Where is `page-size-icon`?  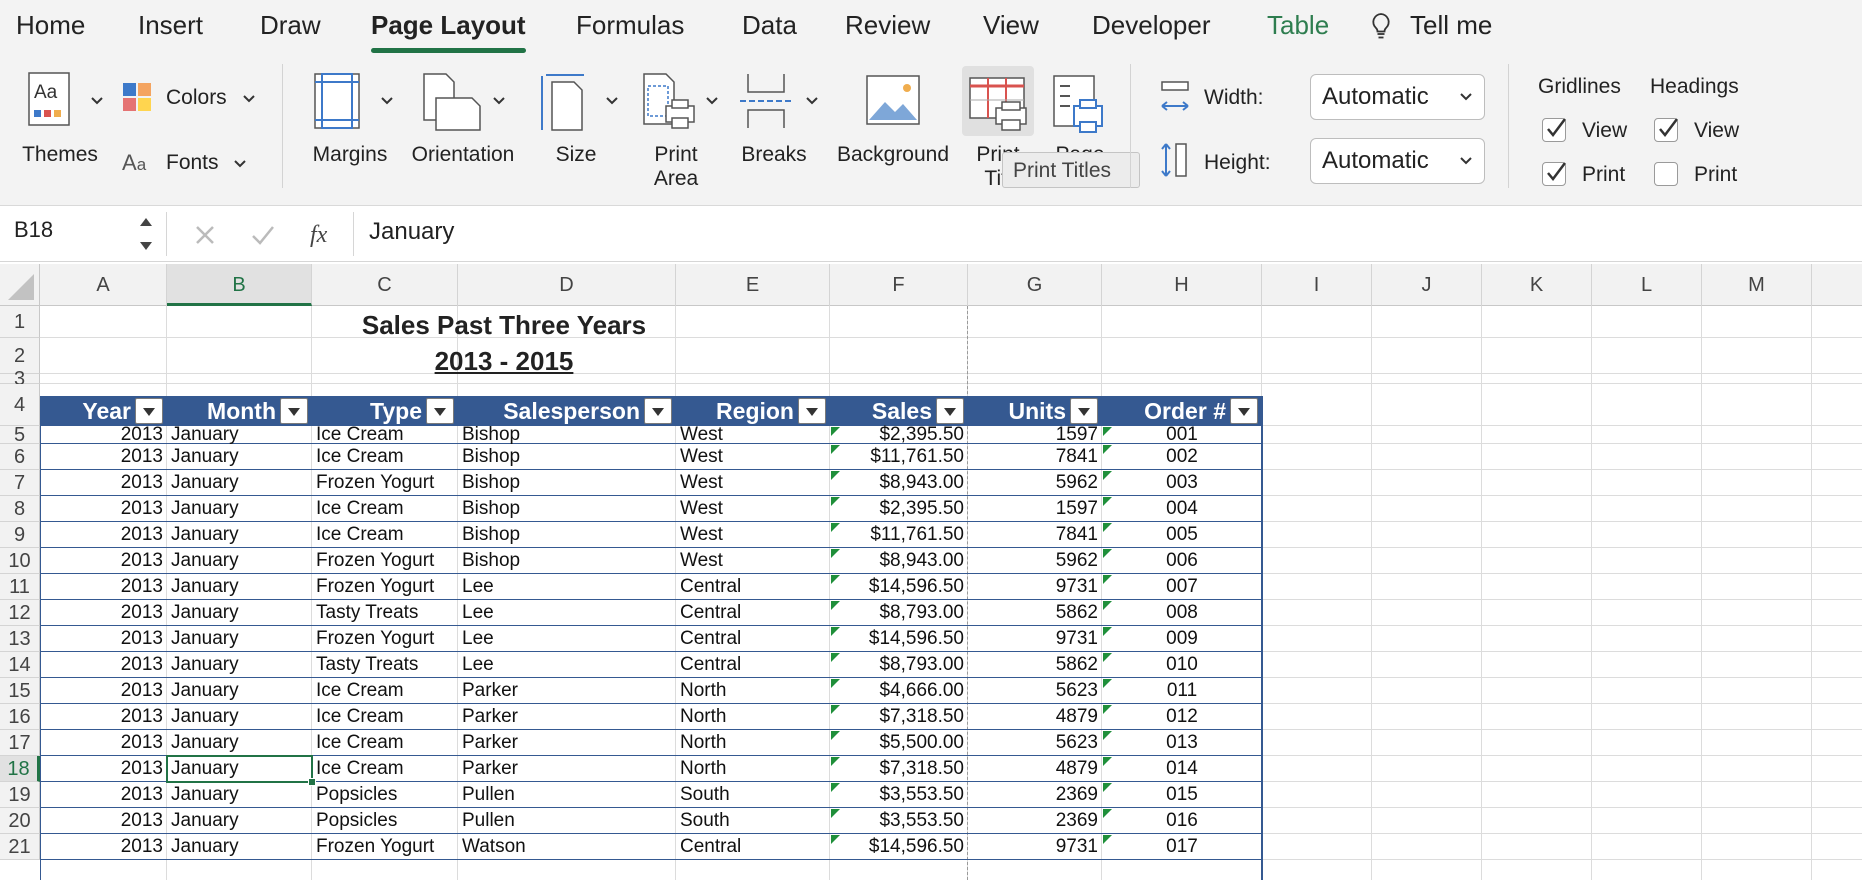 page-size-icon is located at coordinates (563, 102).